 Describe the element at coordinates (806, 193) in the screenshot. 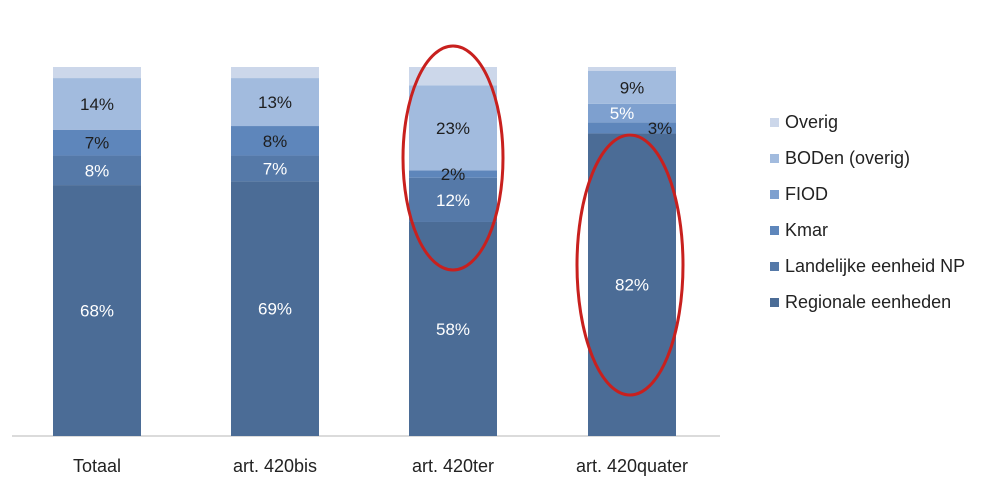

I see `legend-label: FIOD` at that location.